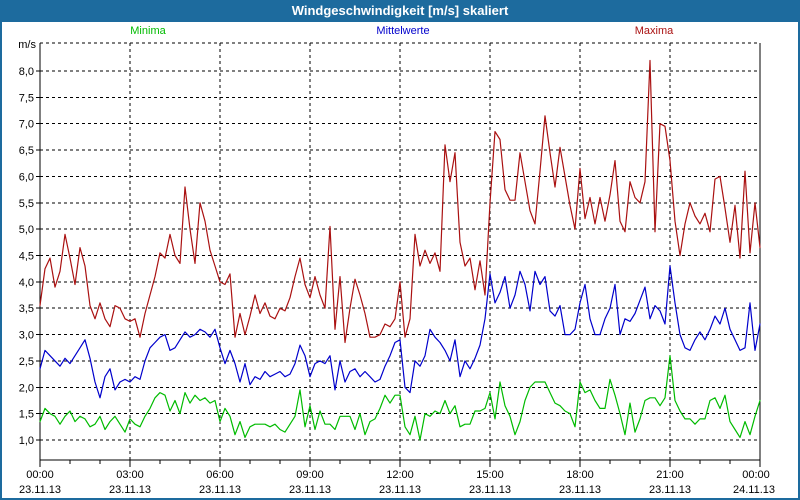 The image size is (800, 500). I want to click on y-tick-label: 7,5, so click(26, 98).